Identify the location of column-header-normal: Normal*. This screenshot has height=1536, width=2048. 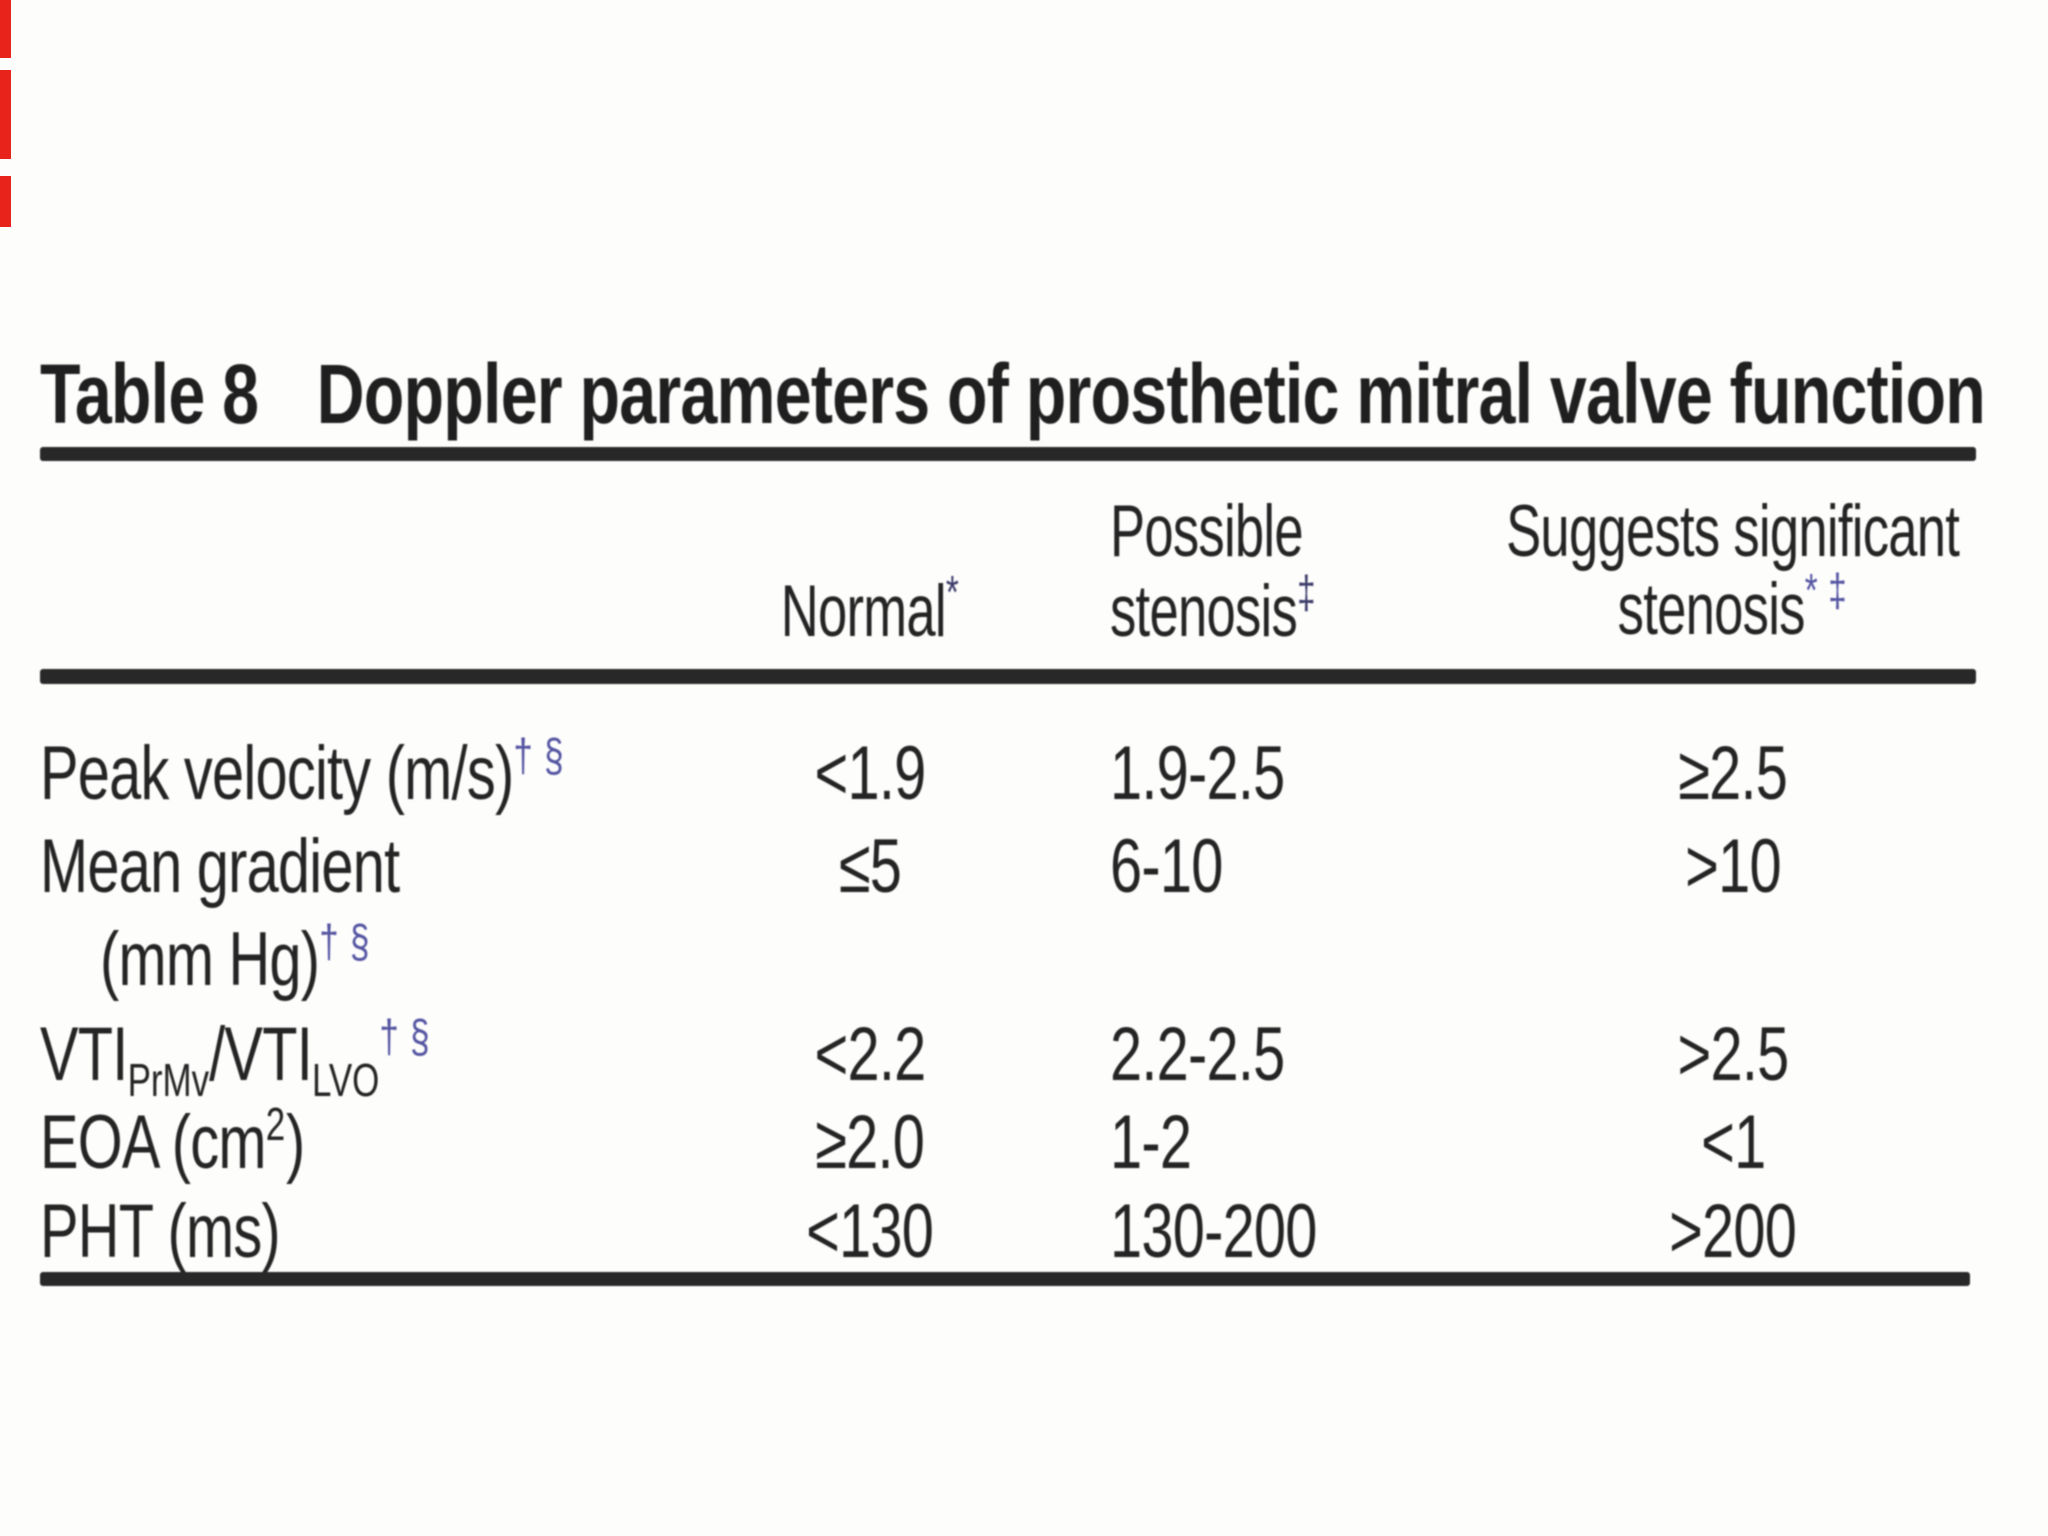
(870, 609).